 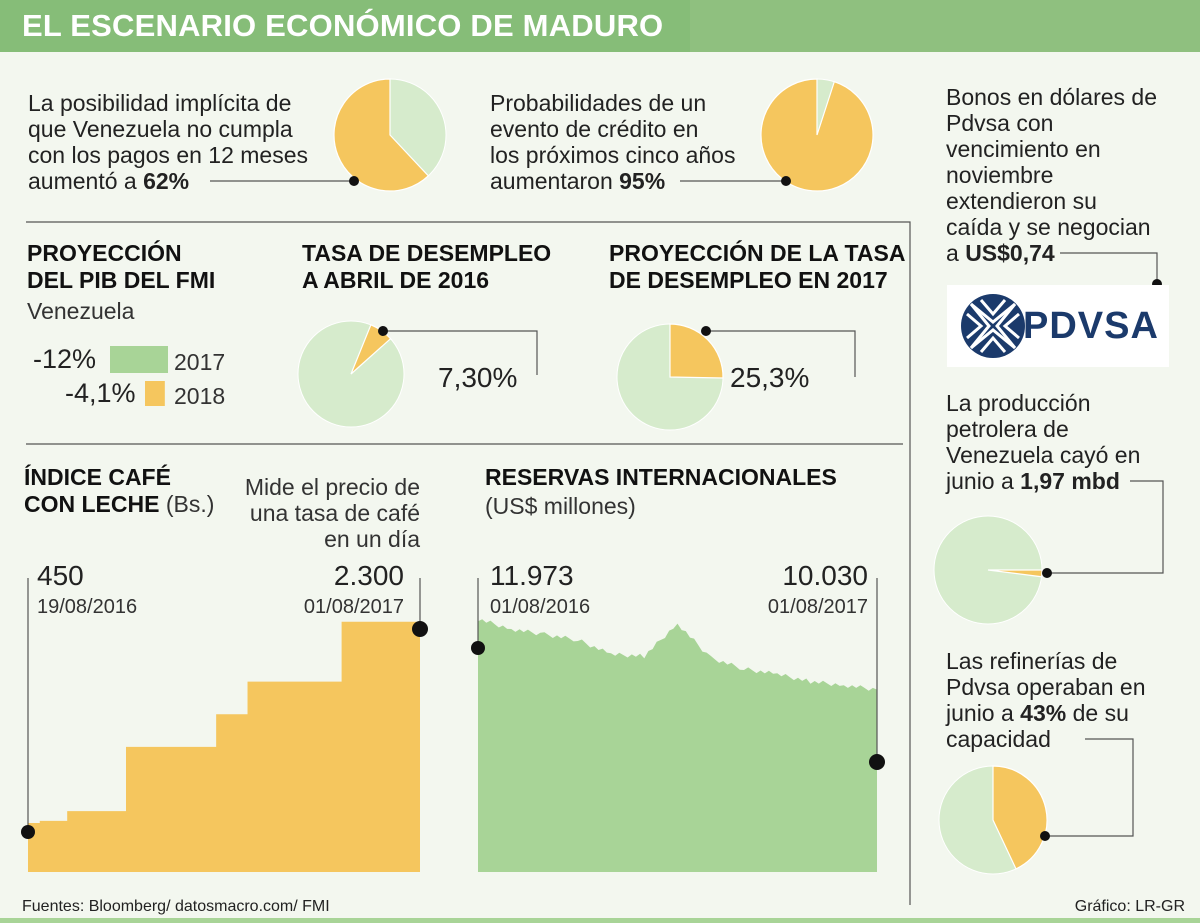 What do you see at coordinates (1047, 573) in the screenshot?
I see `oil-production-dot` at bounding box center [1047, 573].